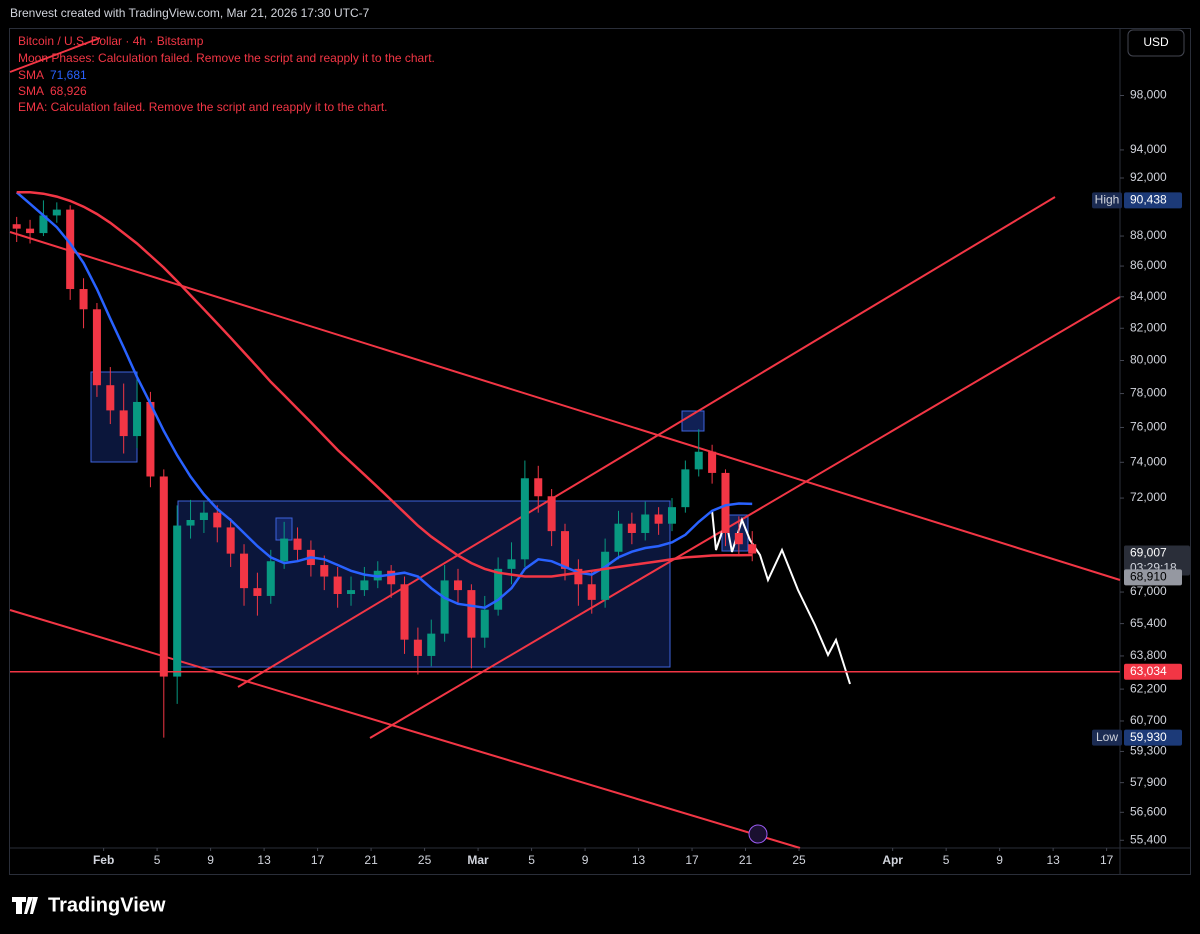 This screenshot has width=1200, height=934. I want to click on y-tick-label: 62,200, so click(1148, 688).